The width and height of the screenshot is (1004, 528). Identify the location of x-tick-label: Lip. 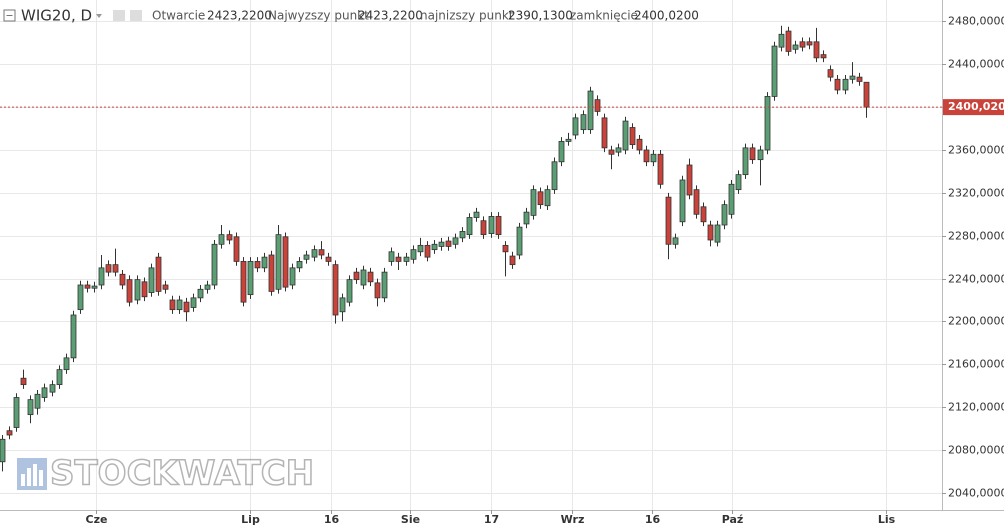
(250, 519).